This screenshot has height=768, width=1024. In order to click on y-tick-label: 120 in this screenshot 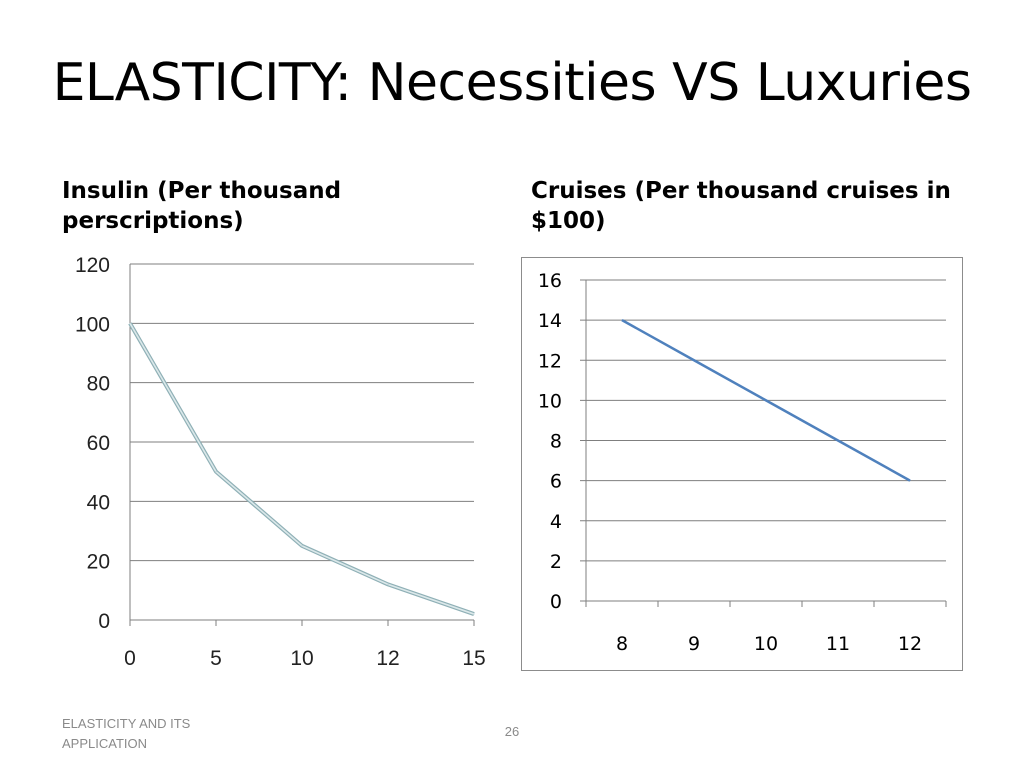, I will do `click(92, 265)`.